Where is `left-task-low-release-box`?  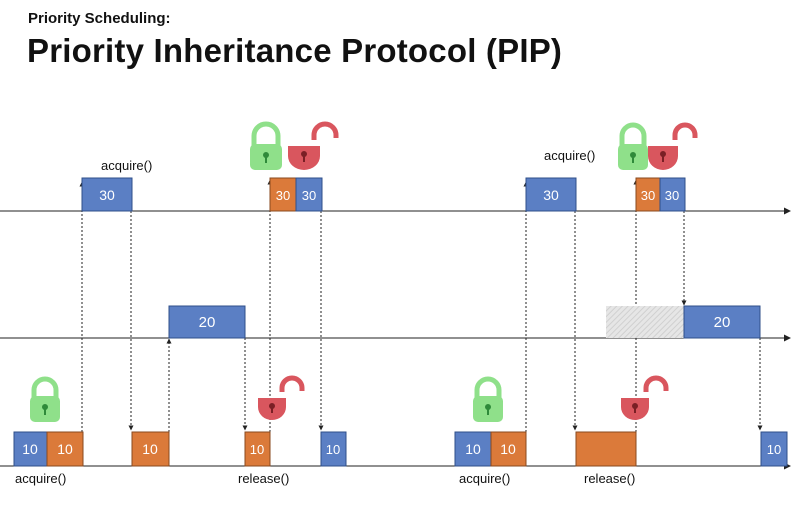
left-task-low-release-box is located at coordinates (257, 449).